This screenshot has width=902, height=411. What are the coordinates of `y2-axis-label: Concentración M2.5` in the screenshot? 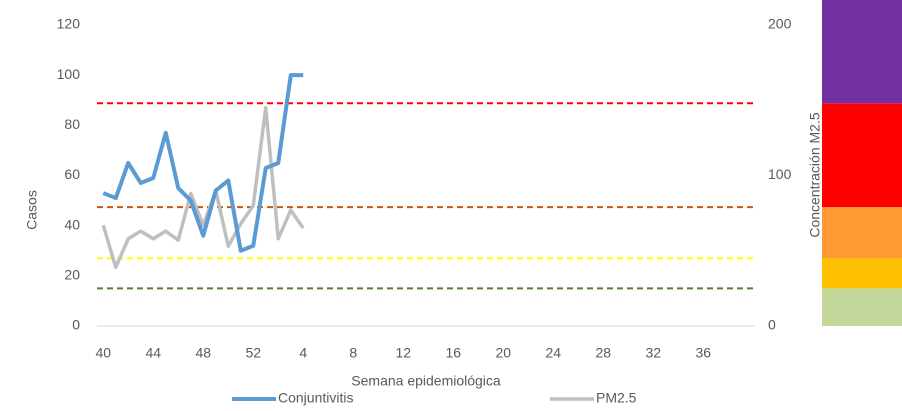 It's located at (815, 175).